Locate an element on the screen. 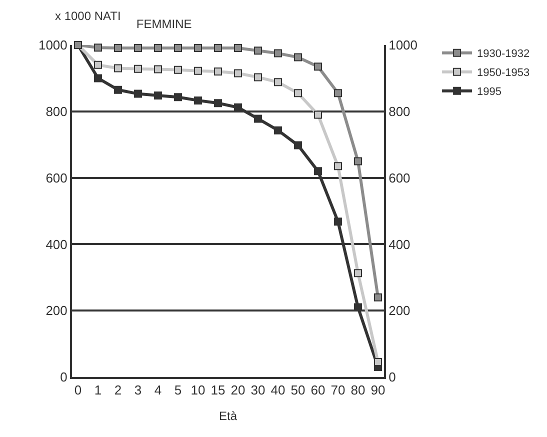 This screenshot has width=547, height=437. x-tick-label: 30 is located at coordinates (258, 390).